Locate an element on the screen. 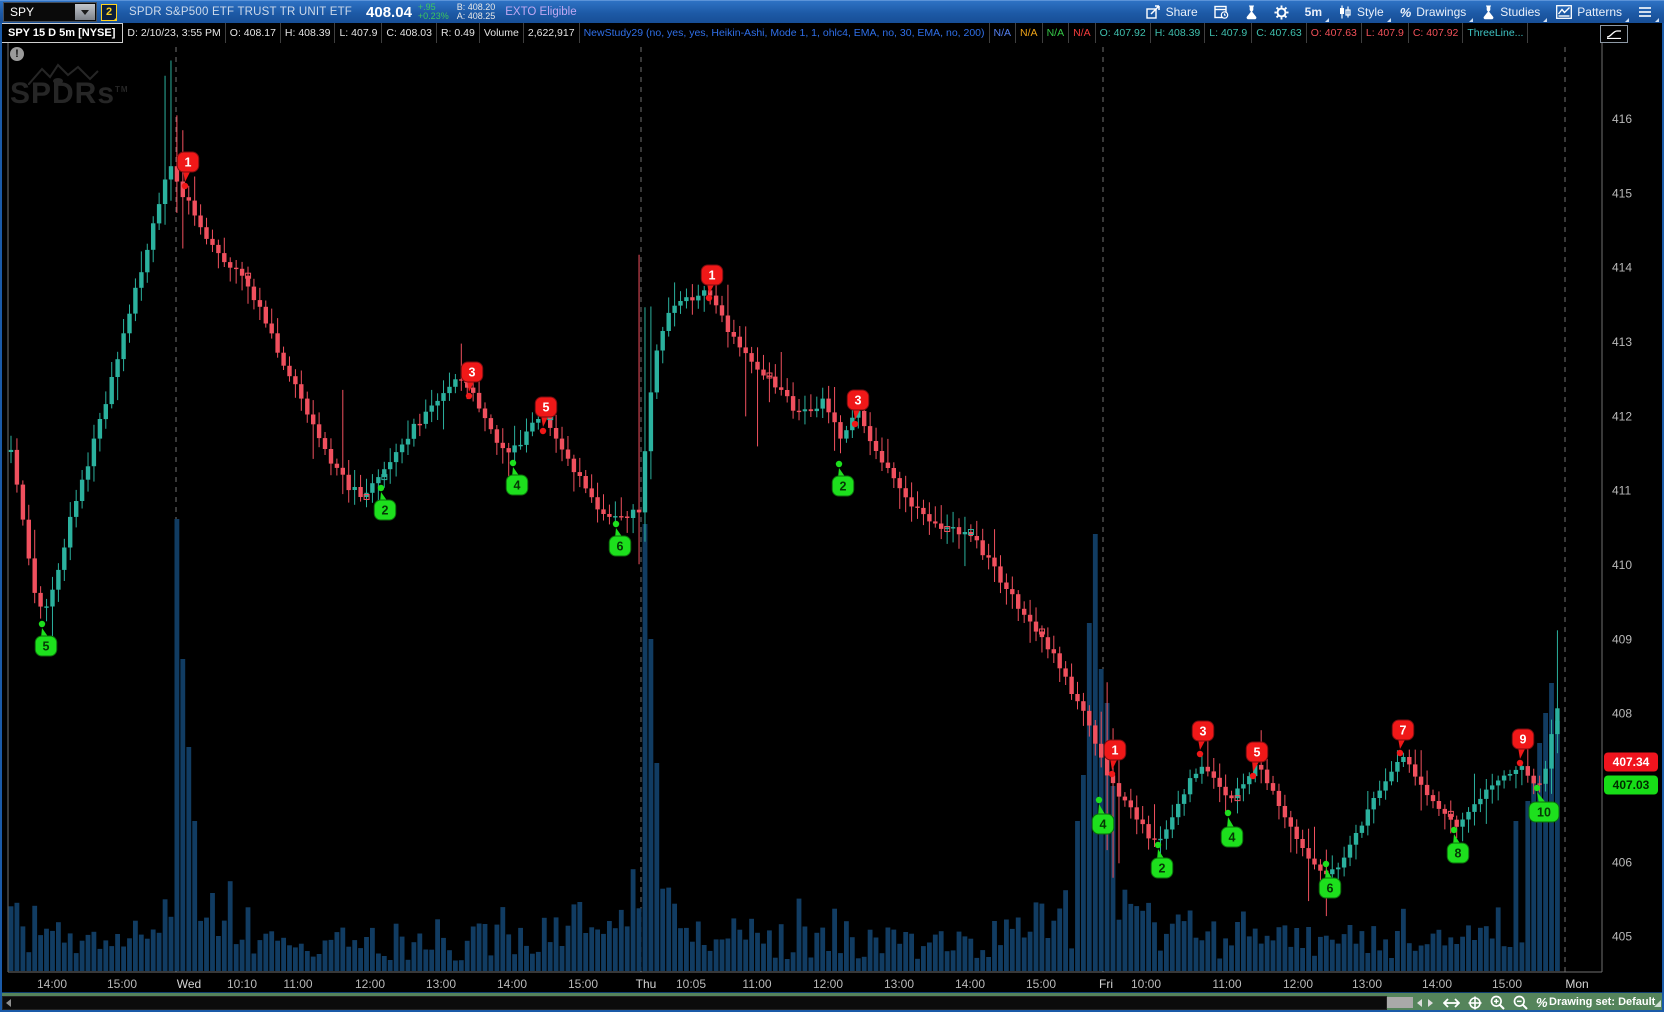 The width and height of the screenshot is (1664, 1012). percent-scale-button: % is located at coordinates (1542, 1002).